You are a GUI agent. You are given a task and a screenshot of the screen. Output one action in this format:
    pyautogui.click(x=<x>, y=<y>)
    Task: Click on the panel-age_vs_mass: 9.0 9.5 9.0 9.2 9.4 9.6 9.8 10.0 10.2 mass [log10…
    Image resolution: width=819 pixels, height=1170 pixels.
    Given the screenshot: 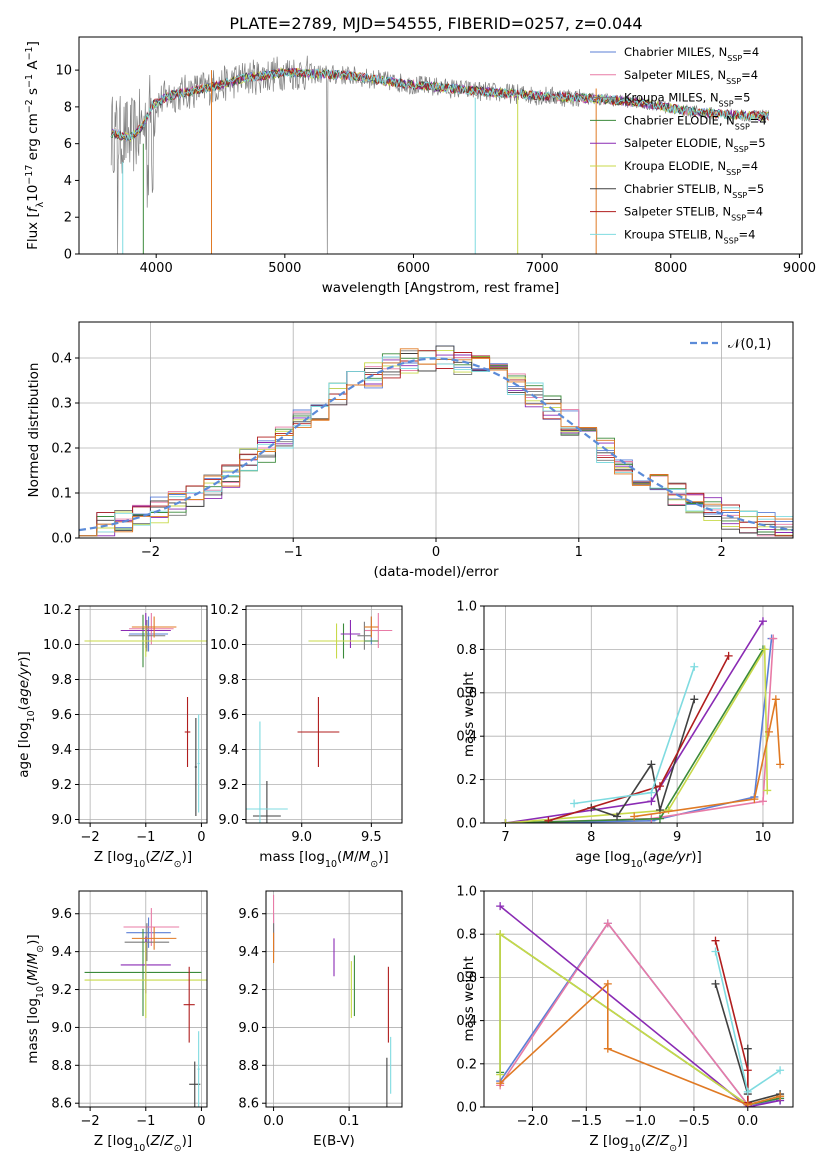 What is the action you would take?
    pyautogui.click(x=306, y=736)
    